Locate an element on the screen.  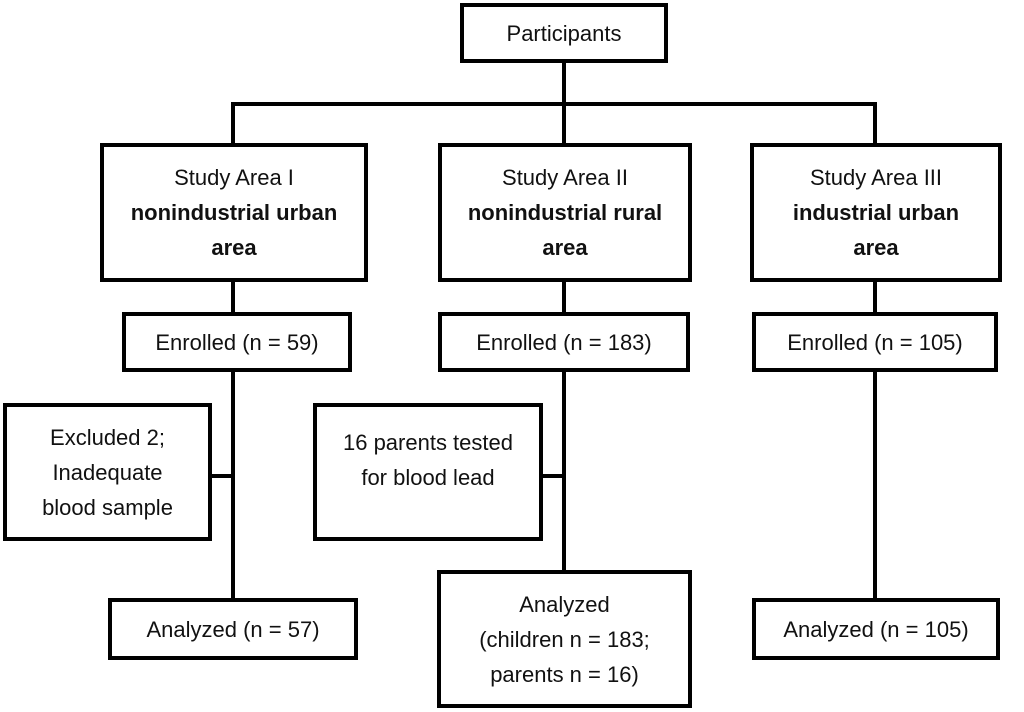
analyzed-2-line1: Analyzed is located at coordinates (564, 604).